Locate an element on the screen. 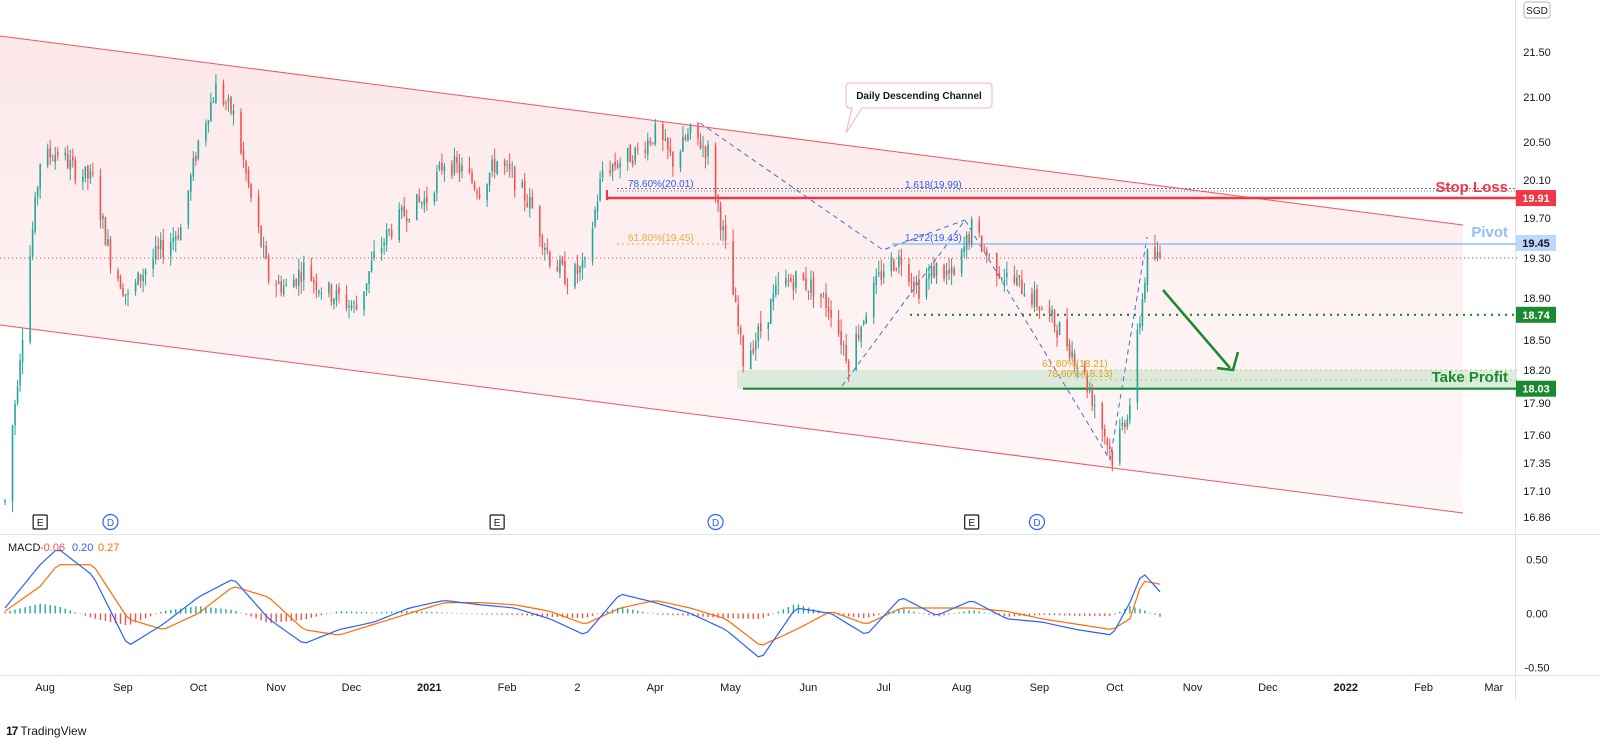 The height and width of the screenshot is (748, 1600). currency-label: SGD is located at coordinates (1537, 11).